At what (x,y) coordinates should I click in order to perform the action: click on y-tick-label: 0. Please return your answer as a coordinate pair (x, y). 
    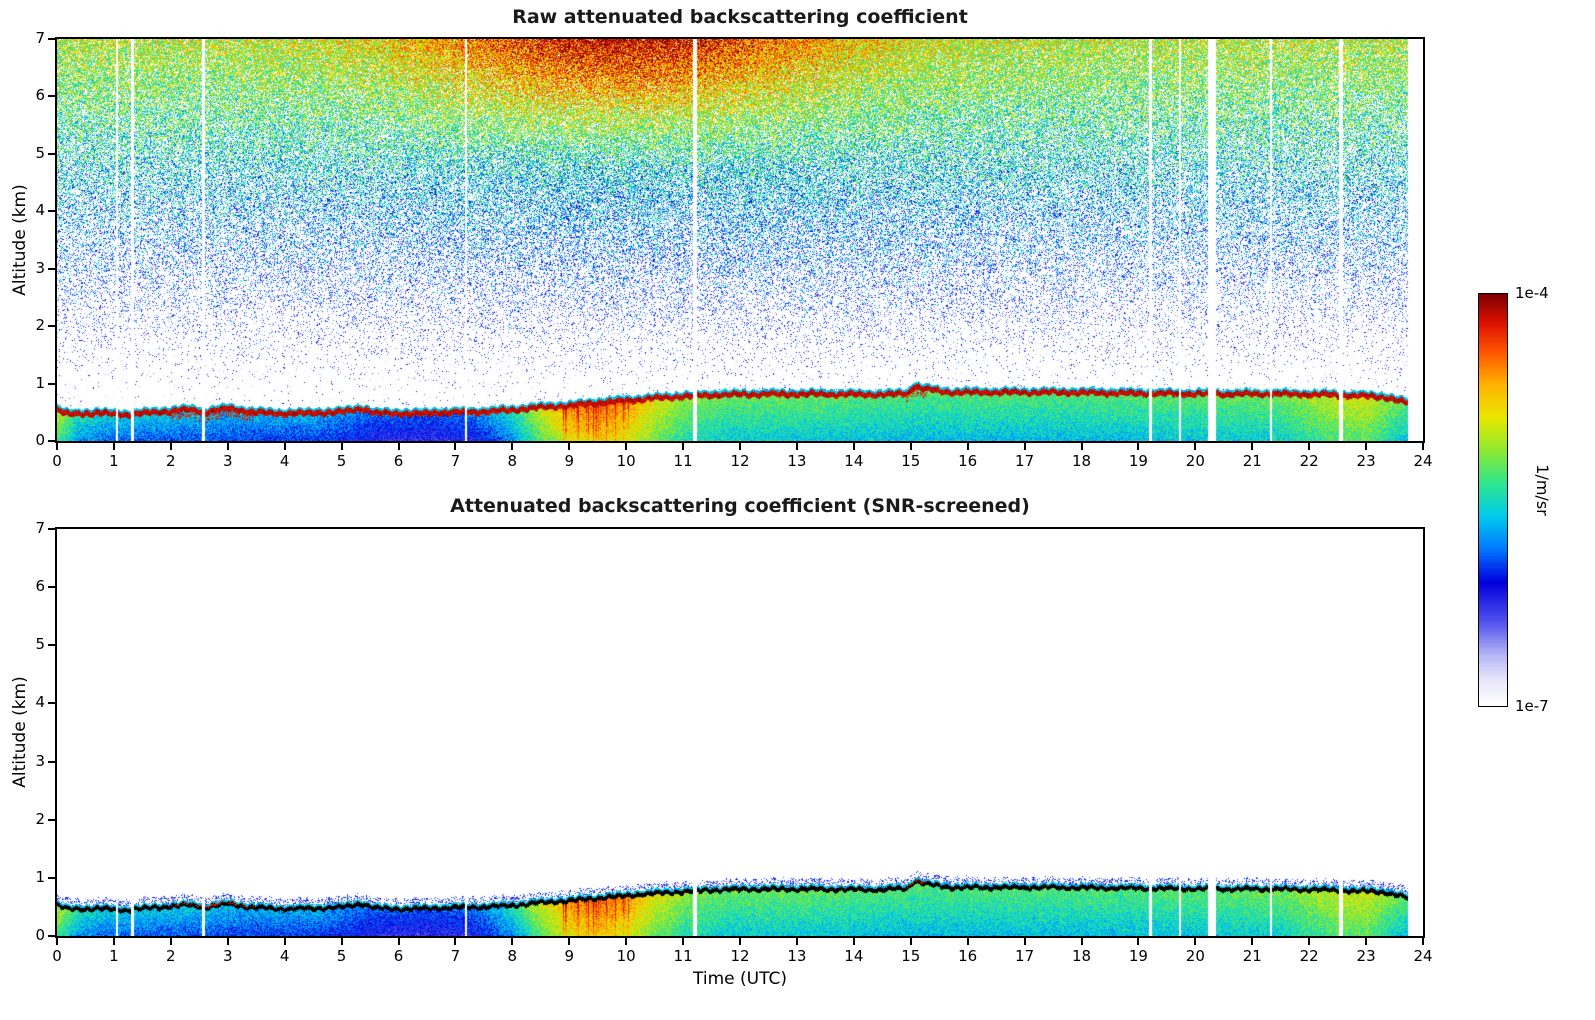
    Looking at the image, I should click on (40, 440).